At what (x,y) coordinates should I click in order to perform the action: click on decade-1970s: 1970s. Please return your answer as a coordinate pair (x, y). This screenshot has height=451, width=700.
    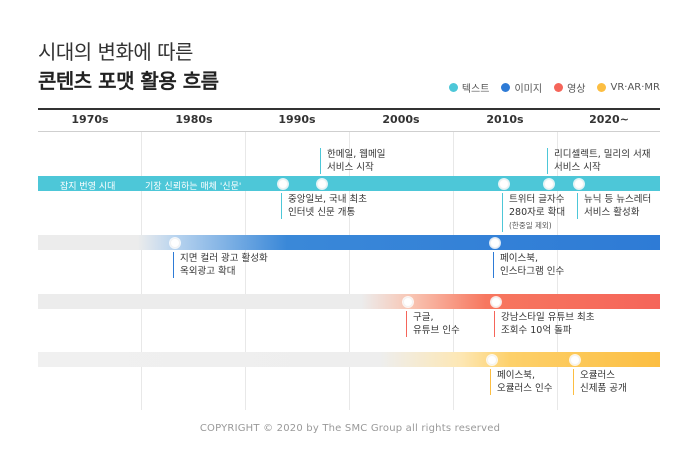
    Looking at the image, I should click on (90, 119).